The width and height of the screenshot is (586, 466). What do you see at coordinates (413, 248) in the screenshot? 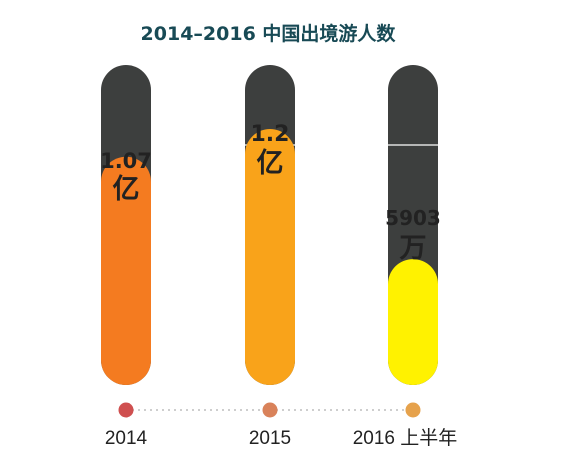
I see `bar-unit-label: 万` at bounding box center [413, 248].